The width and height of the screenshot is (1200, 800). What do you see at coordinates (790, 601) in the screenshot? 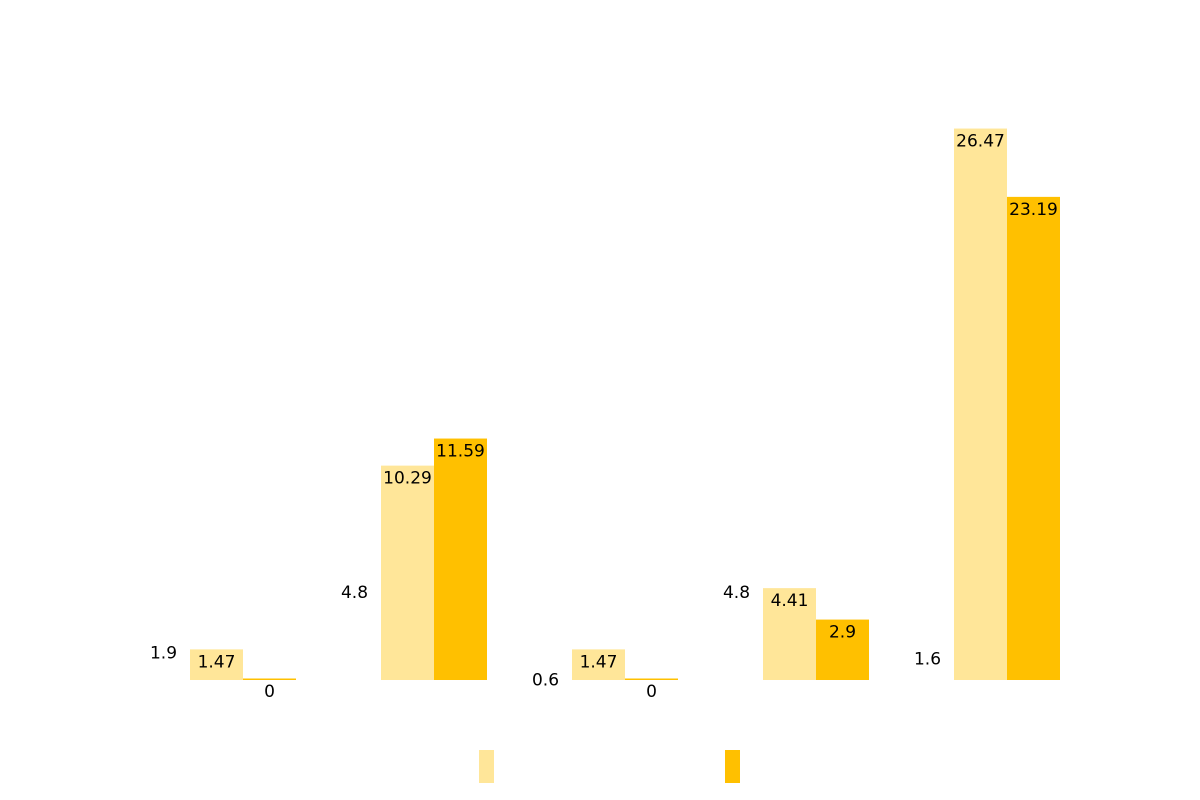
I see `data-label: 4.41` at bounding box center [790, 601].